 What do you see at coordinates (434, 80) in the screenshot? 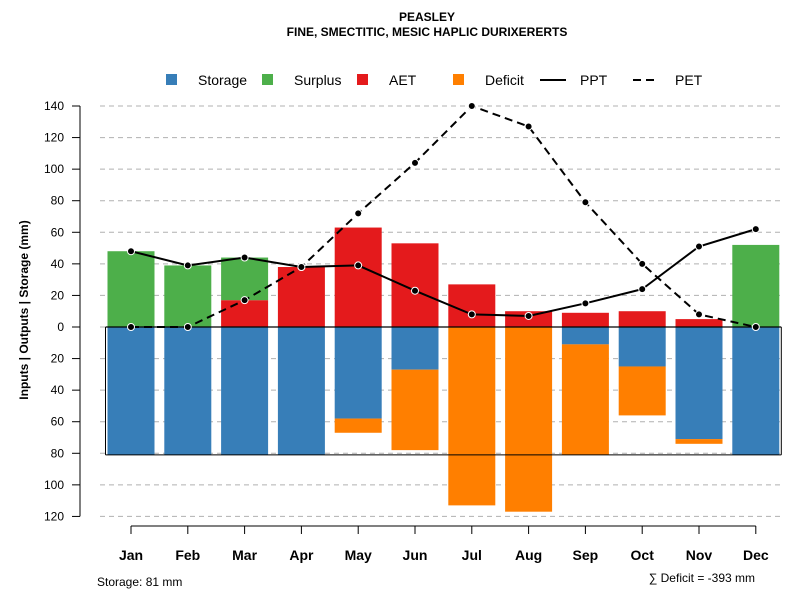
I see `chart-legend: Storage Surplus AET Deficit PPT PET` at bounding box center [434, 80].